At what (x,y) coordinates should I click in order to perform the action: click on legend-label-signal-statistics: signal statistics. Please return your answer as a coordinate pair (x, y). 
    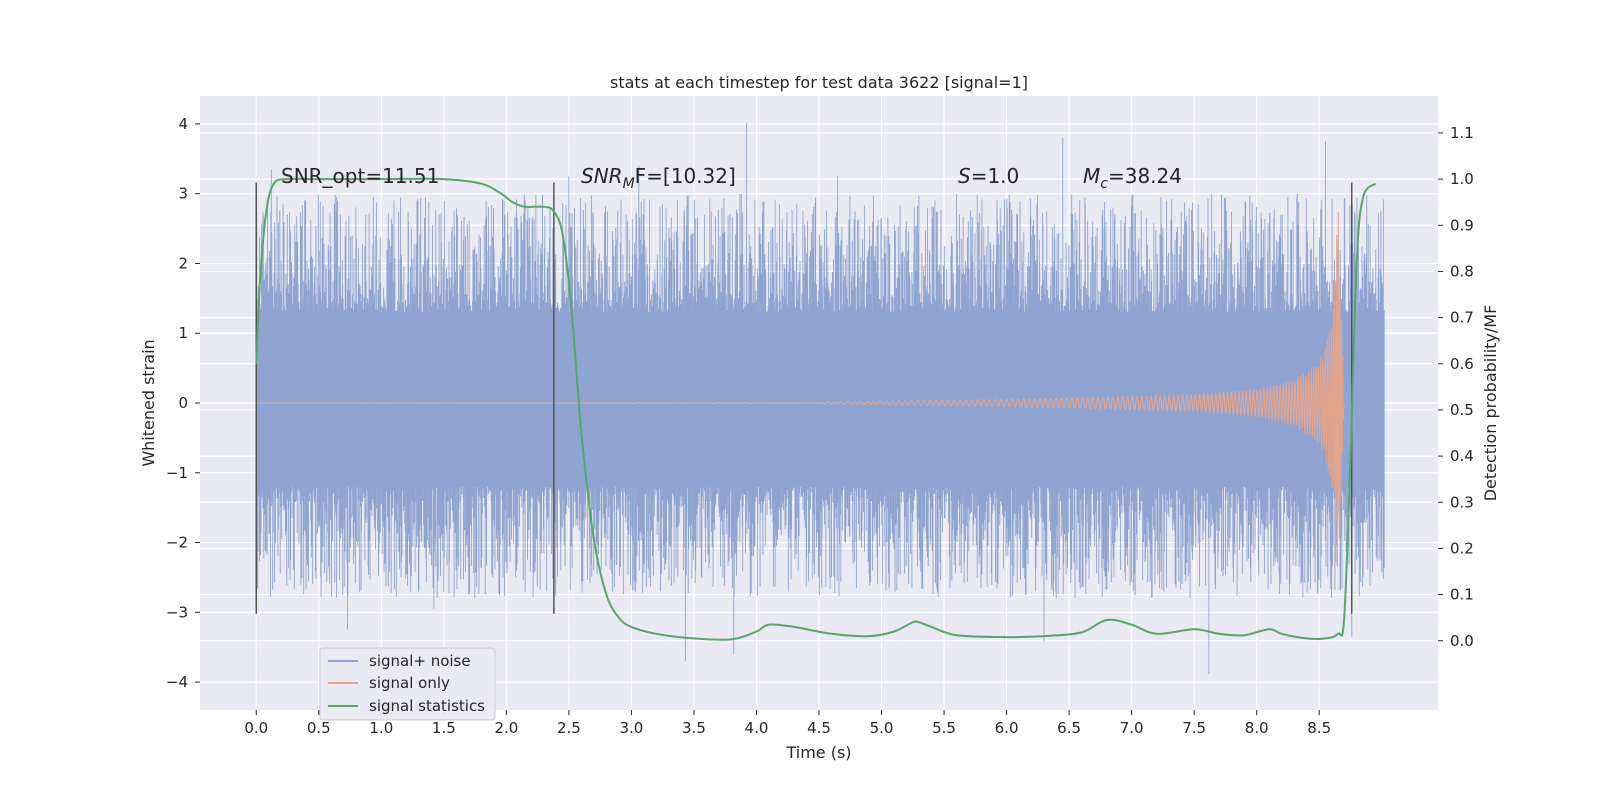
    Looking at the image, I should click on (427, 706).